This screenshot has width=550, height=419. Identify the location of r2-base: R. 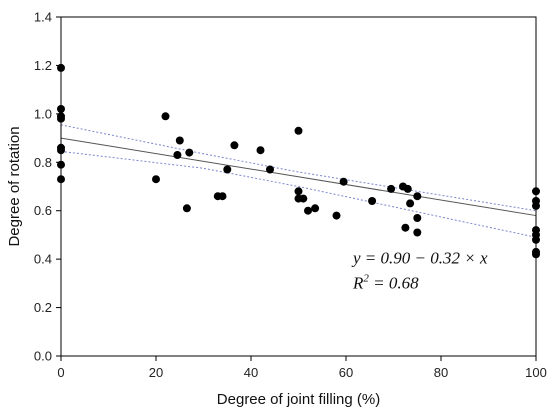
(358, 282).